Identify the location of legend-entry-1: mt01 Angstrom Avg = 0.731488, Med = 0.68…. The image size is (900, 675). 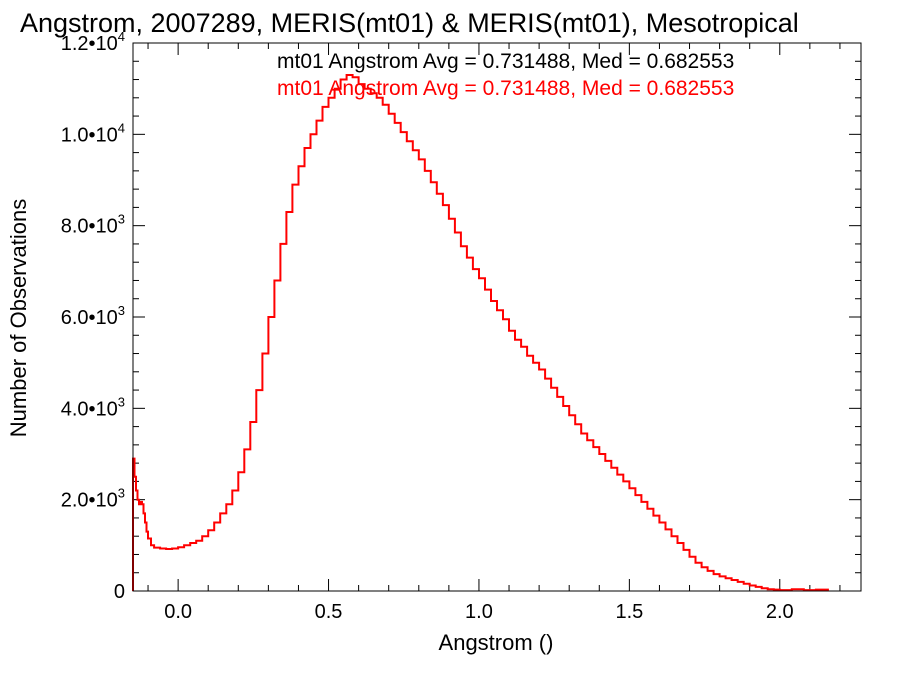
(505, 61).